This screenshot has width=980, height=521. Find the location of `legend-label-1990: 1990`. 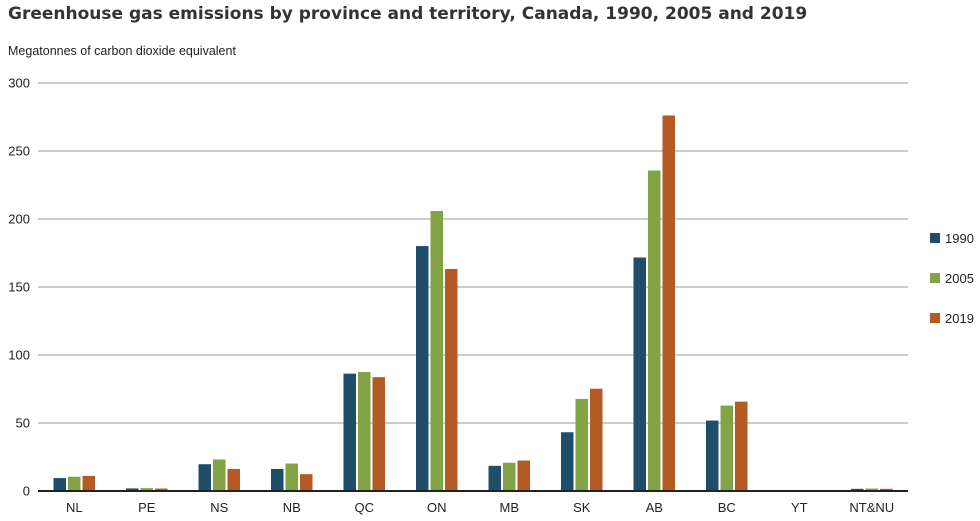

legend-label-1990: 1990 is located at coordinates (959, 238).